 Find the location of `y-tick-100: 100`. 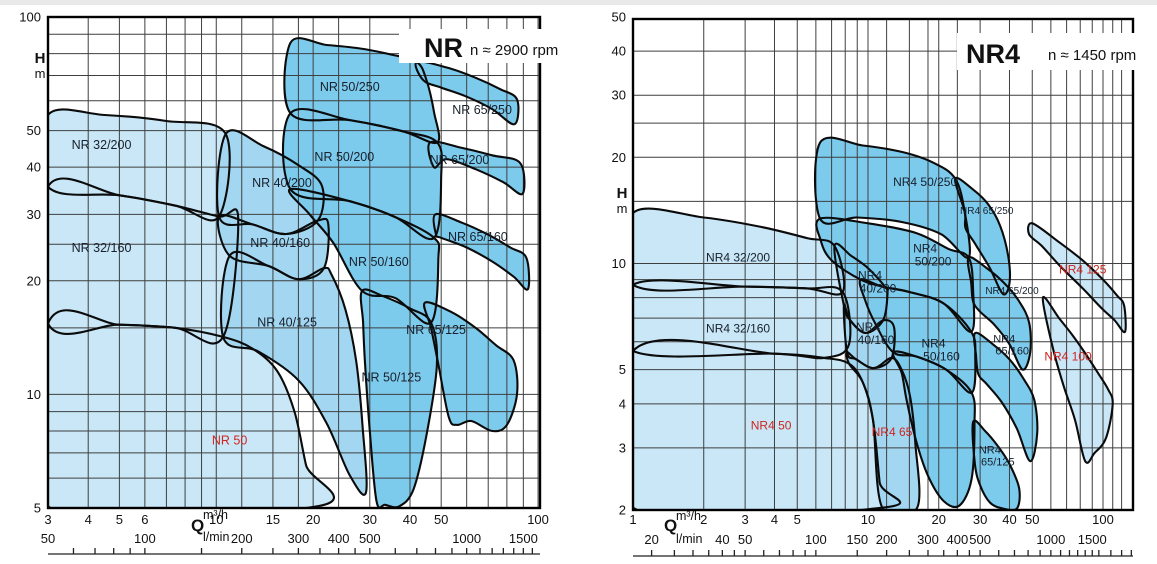

y-tick-100: 100 is located at coordinates (30, 16).